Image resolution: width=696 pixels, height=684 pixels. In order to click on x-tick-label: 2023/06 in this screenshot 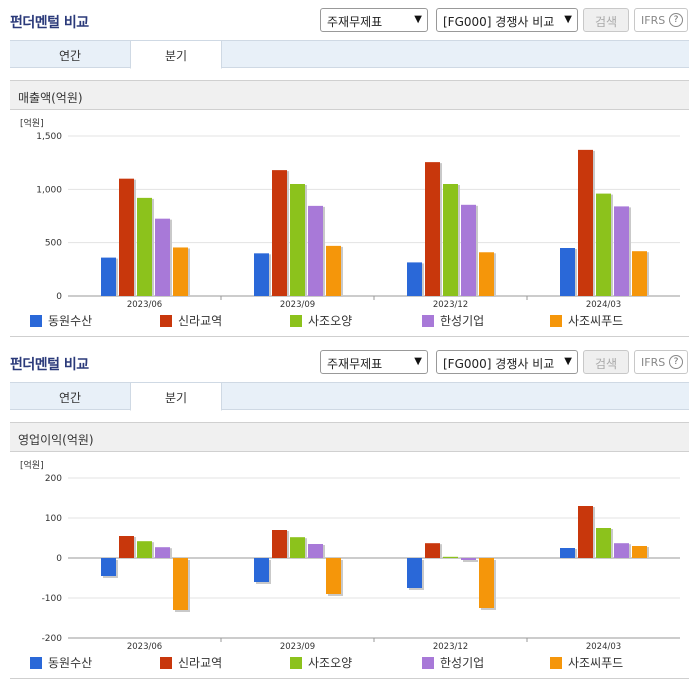, I will do `click(144, 305)`.